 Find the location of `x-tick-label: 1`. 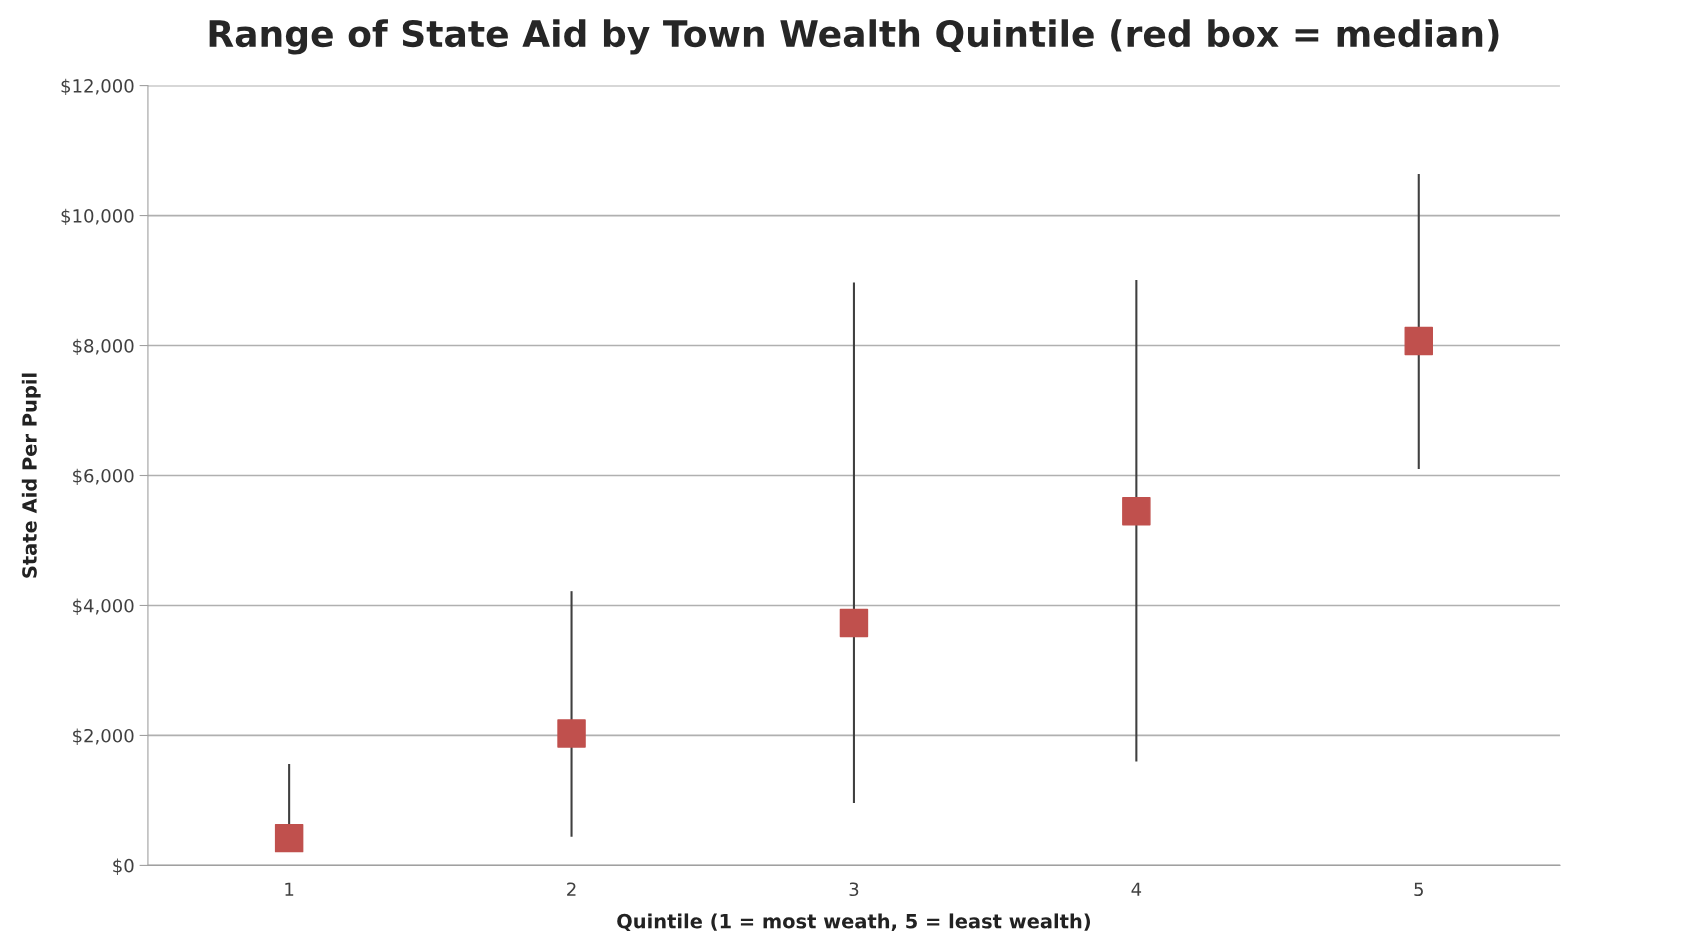

x-tick-label: 1 is located at coordinates (289, 889).